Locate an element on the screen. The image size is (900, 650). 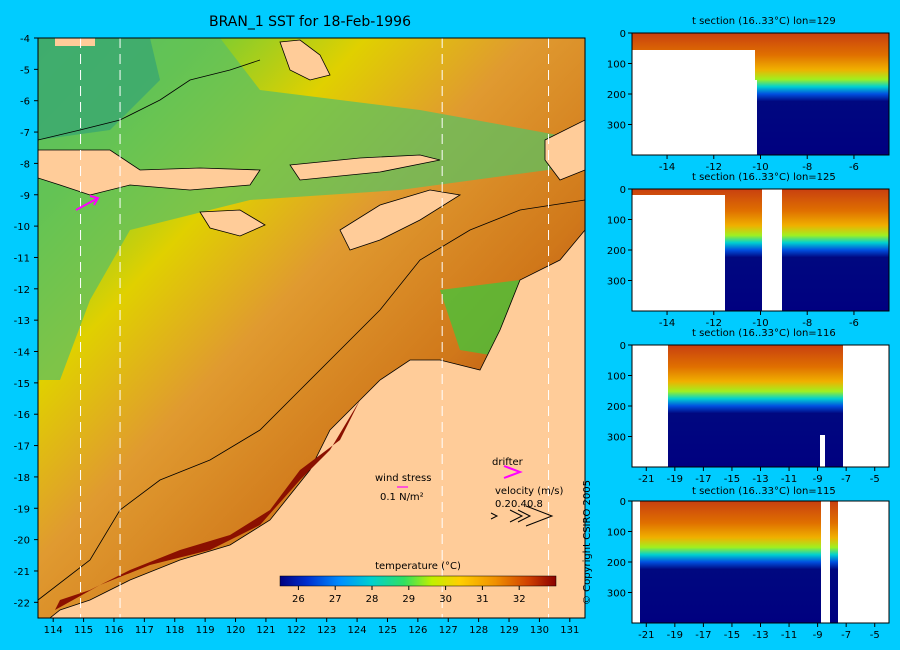
map-x-tick-label: 118 is located at coordinates (174, 630).